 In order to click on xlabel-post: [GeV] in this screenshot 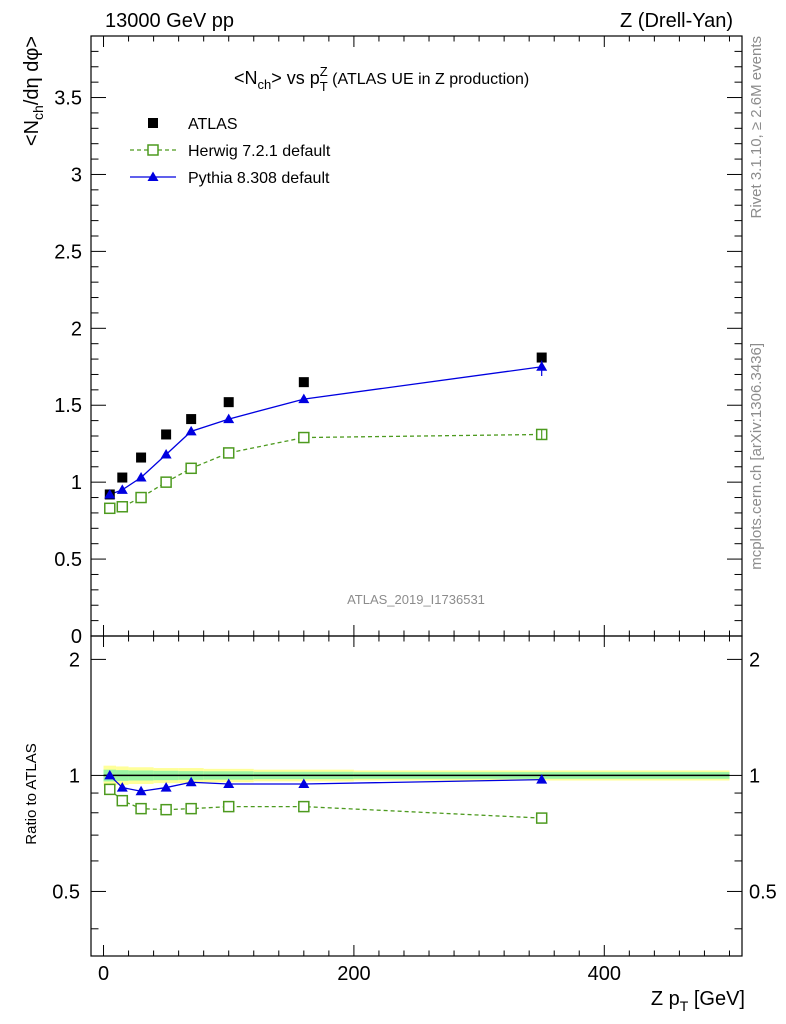, I will do `click(716, 999)`.